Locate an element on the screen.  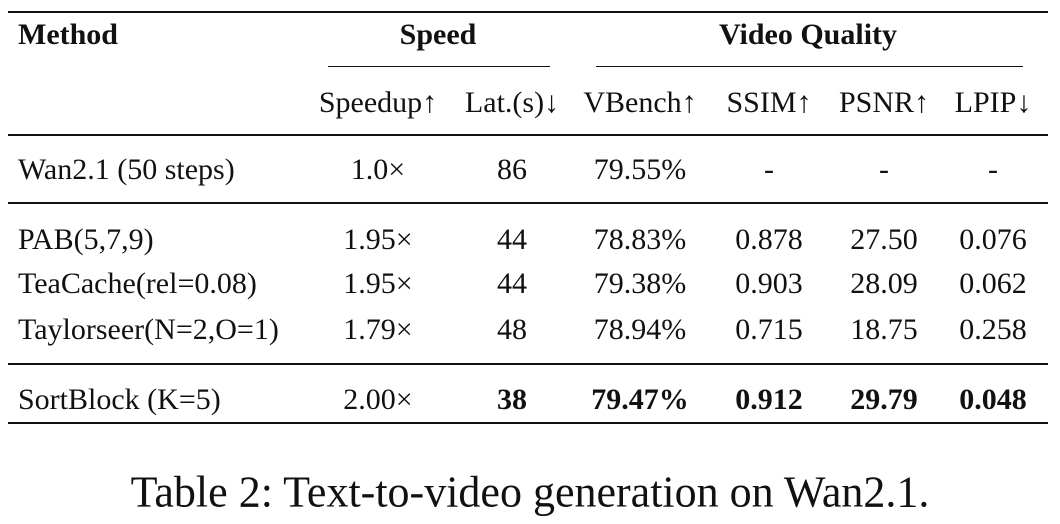
top-rule is located at coordinates (528, 12).